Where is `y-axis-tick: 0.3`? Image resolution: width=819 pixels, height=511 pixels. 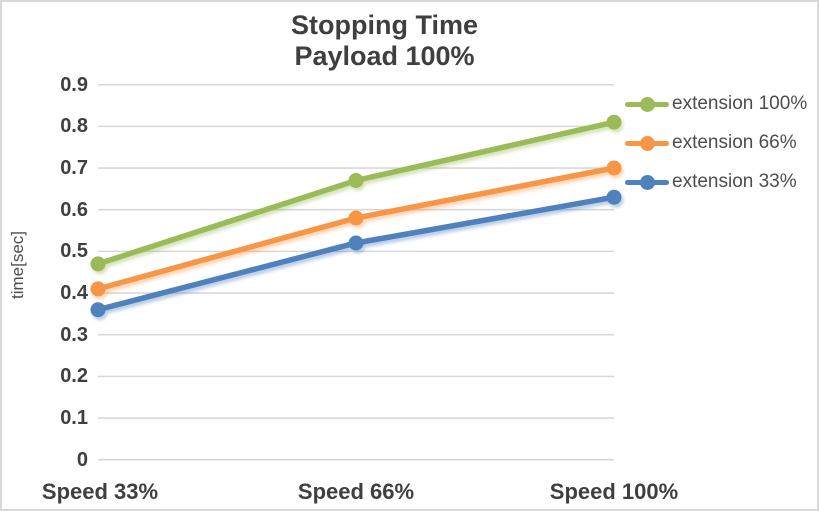
y-axis-tick: 0.3 is located at coordinates (74, 335).